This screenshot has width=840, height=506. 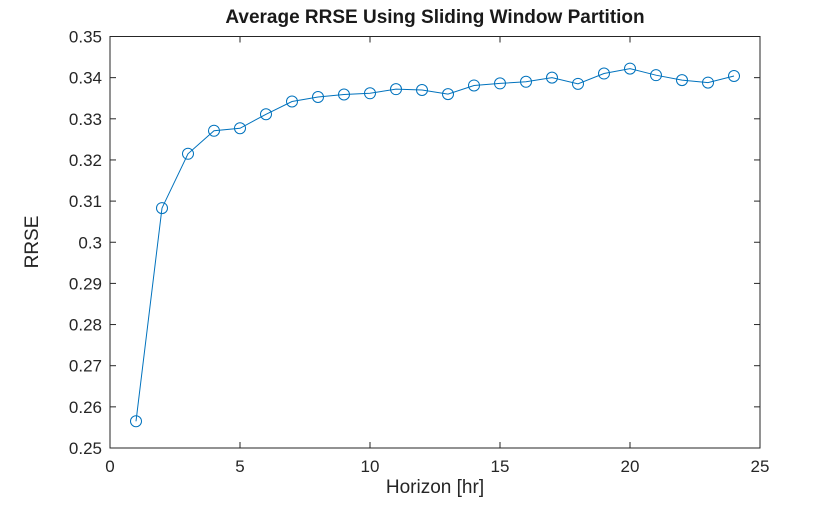 I want to click on x-axis-label: Horizon [hr], so click(x=435, y=487).